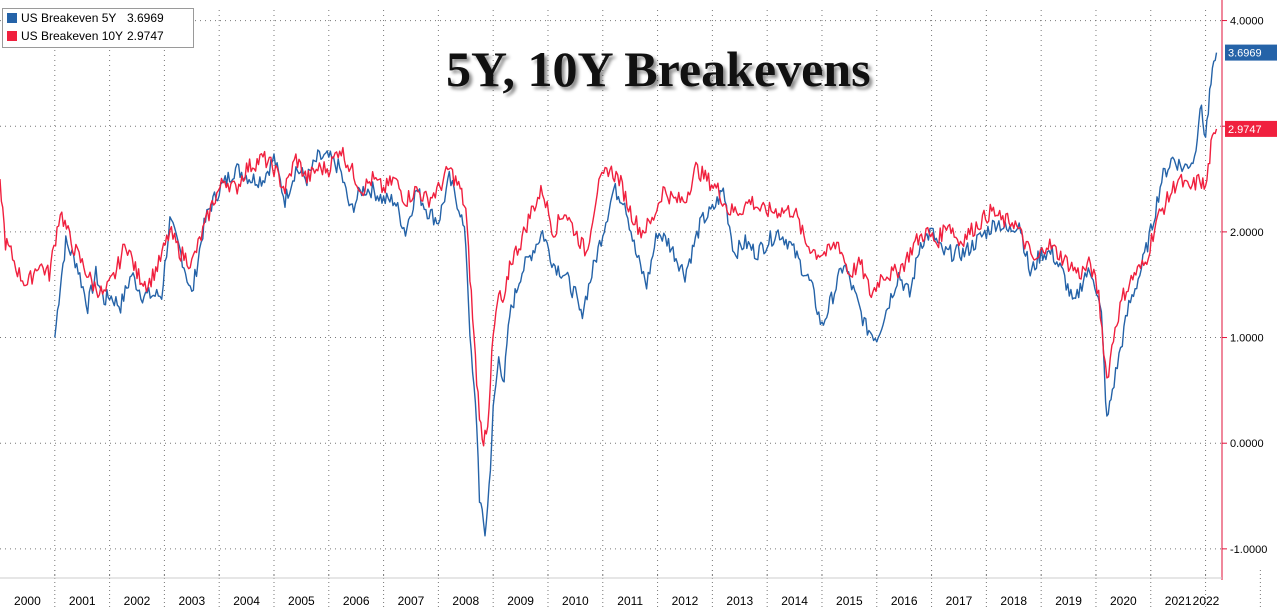 Image resolution: width=1280 pixels, height=614 pixels. What do you see at coordinates (1247, 339) in the screenshot?
I see `y-tick-label: 1.0000` at bounding box center [1247, 339].